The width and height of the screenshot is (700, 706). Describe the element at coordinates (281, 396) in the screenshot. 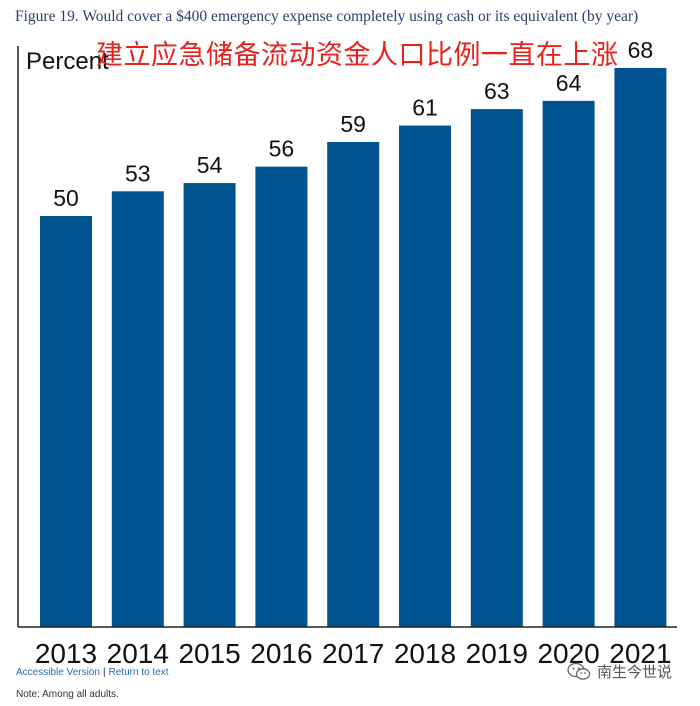

I see `bar-2016` at that location.